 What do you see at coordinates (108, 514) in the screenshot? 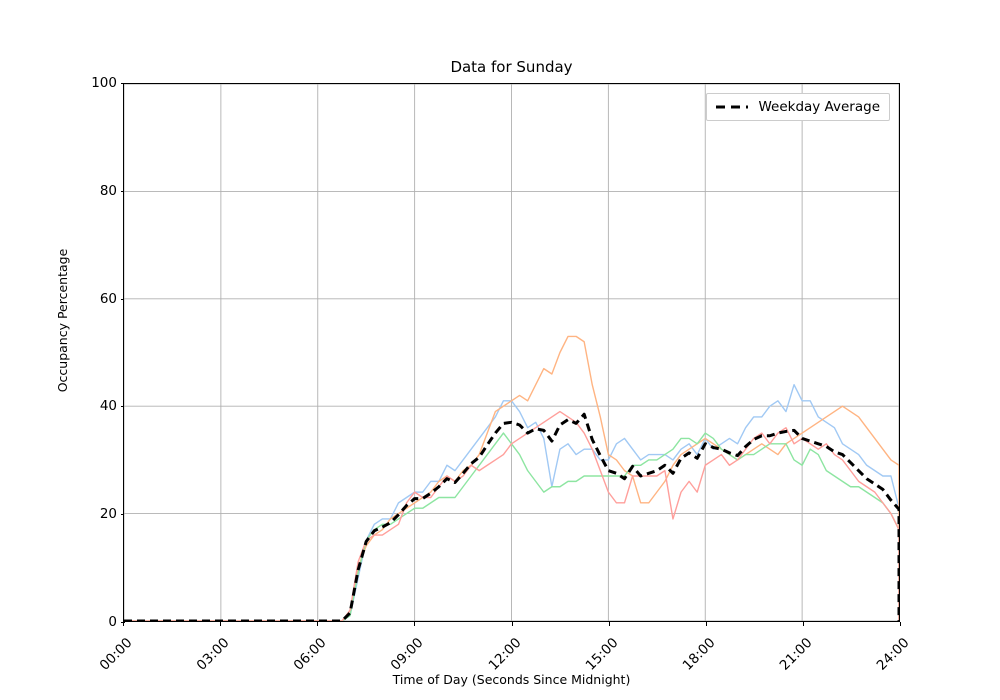
I see `y-tick-label: 20` at bounding box center [108, 514].